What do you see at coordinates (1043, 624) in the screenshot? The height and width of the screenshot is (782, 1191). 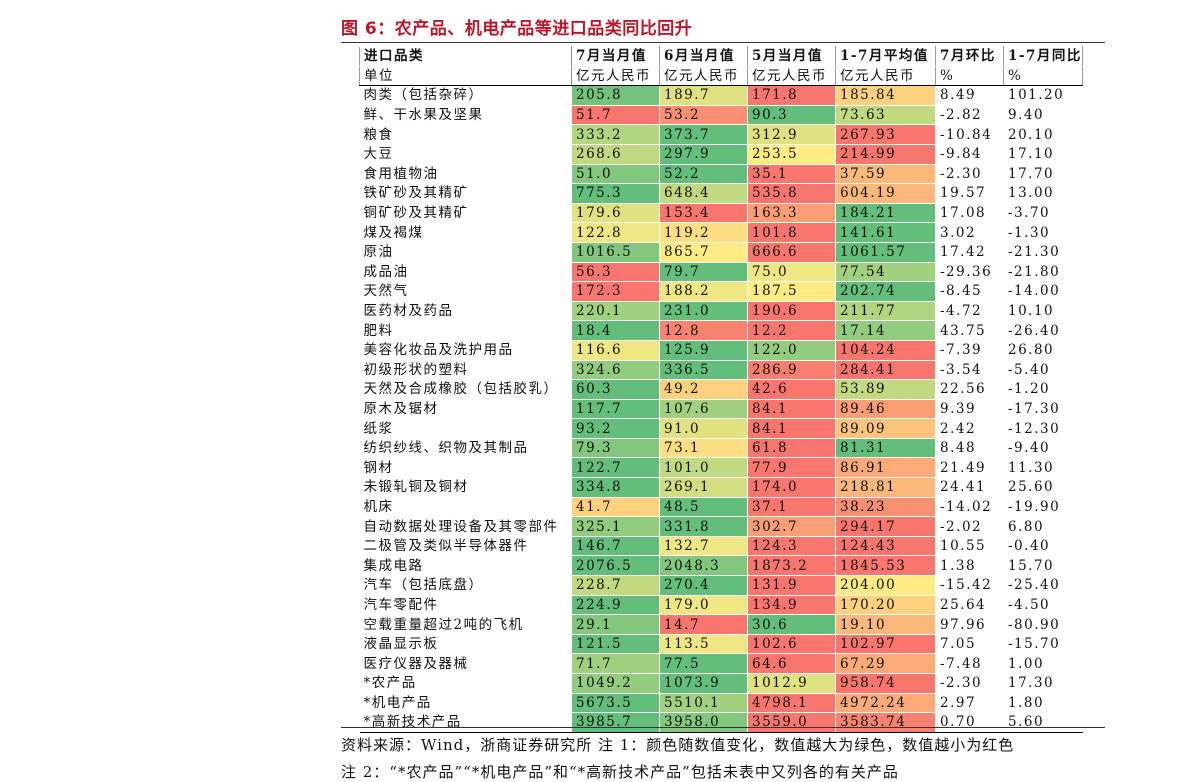 I see `value-cell: -80.90` at bounding box center [1043, 624].